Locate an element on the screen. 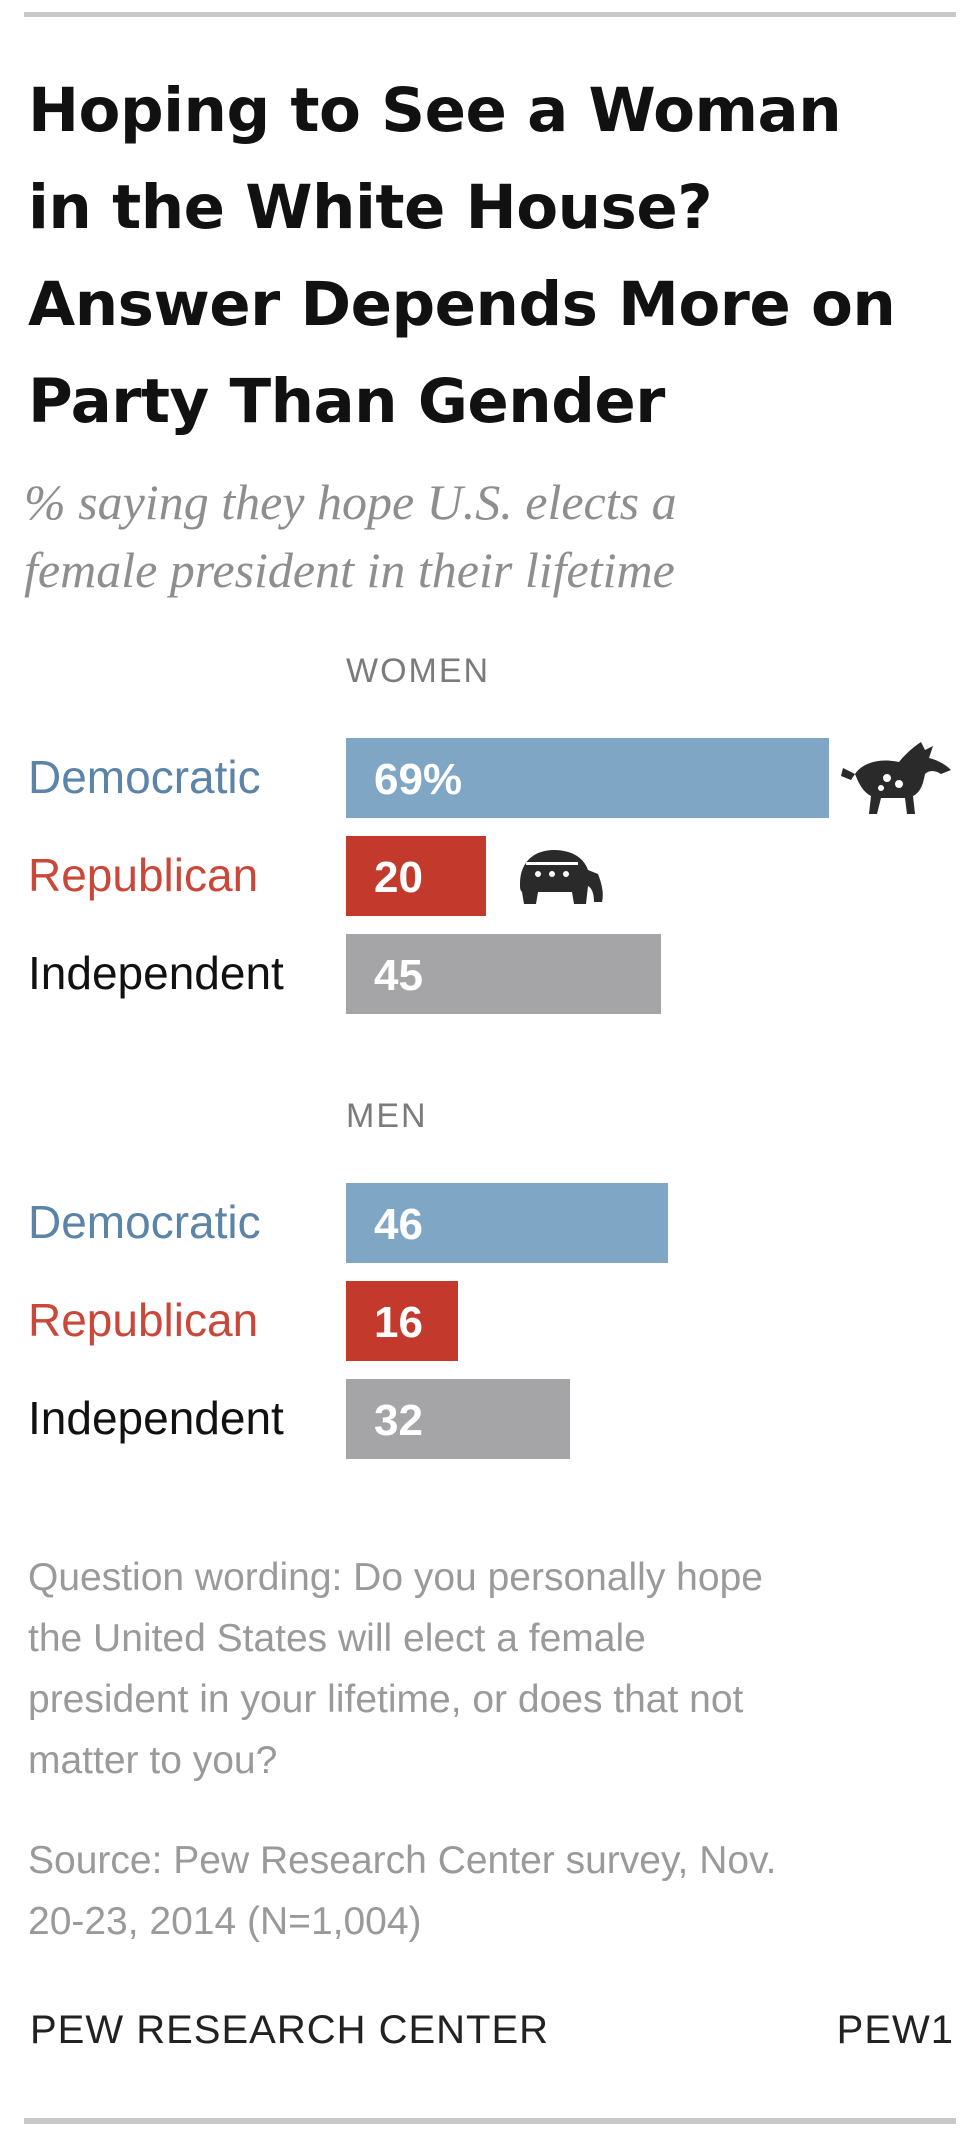 The image size is (980, 2129). bar-men-republican is located at coordinates (402, 1321).